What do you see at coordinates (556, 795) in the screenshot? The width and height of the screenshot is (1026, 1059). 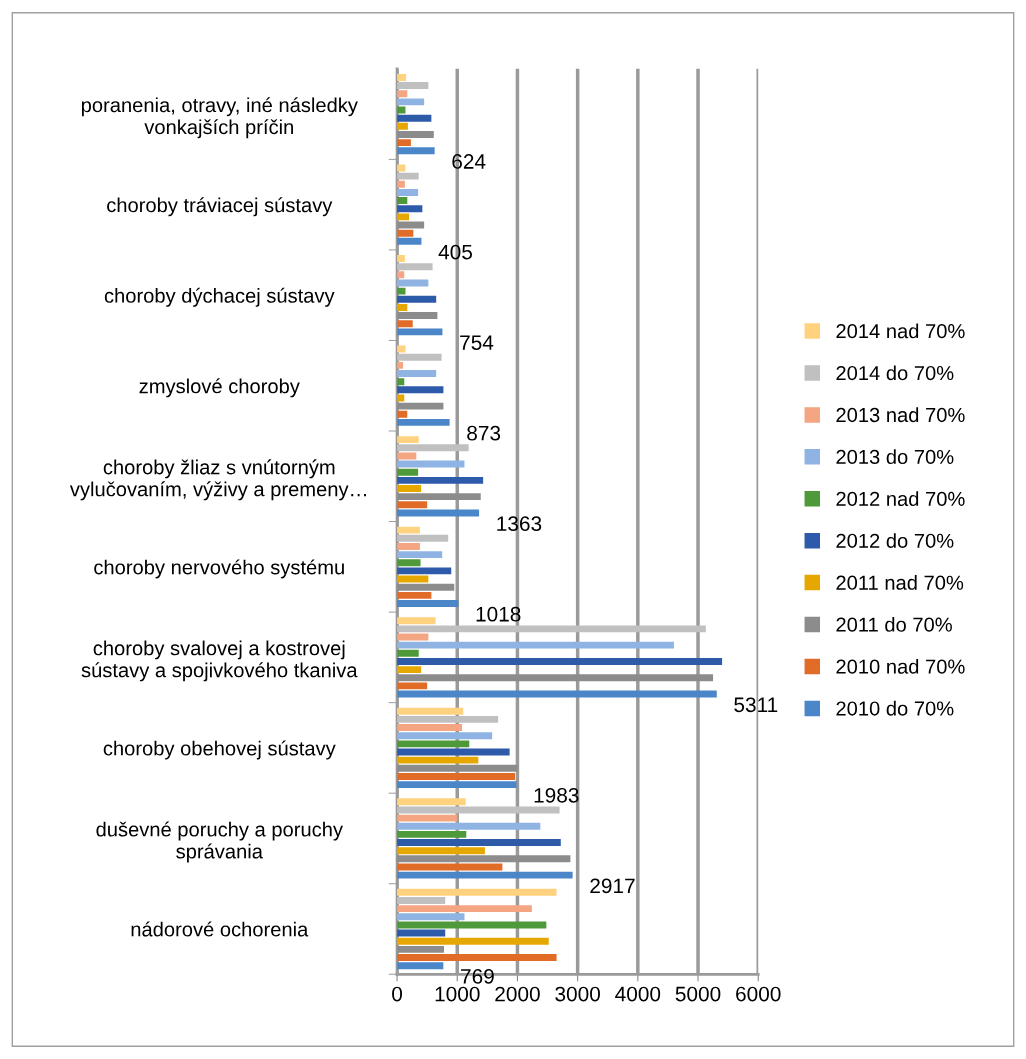 I see `data-label: 1983` at bounding box center [556, 795].